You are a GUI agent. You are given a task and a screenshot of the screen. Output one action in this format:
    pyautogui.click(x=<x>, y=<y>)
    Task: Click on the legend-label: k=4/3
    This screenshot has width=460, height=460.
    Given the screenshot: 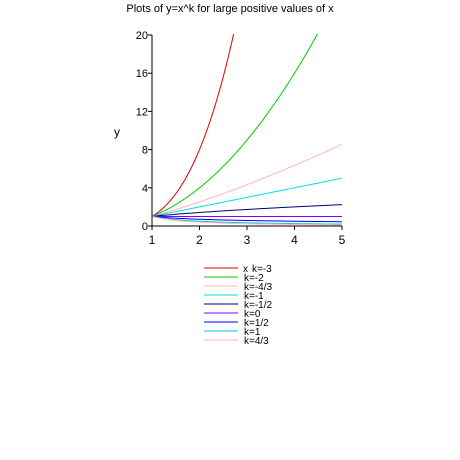 What is the action you would take?
    pyautogui.click(x=256, y=341)
    